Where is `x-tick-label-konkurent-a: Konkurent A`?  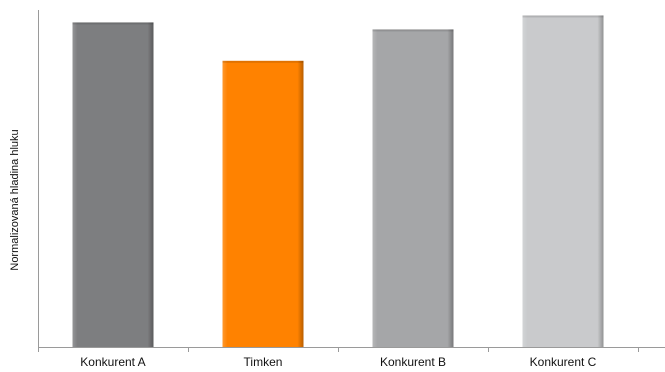 x-tick-label-konkurent-a: Konkurent A is located at coordinates (112, 362).